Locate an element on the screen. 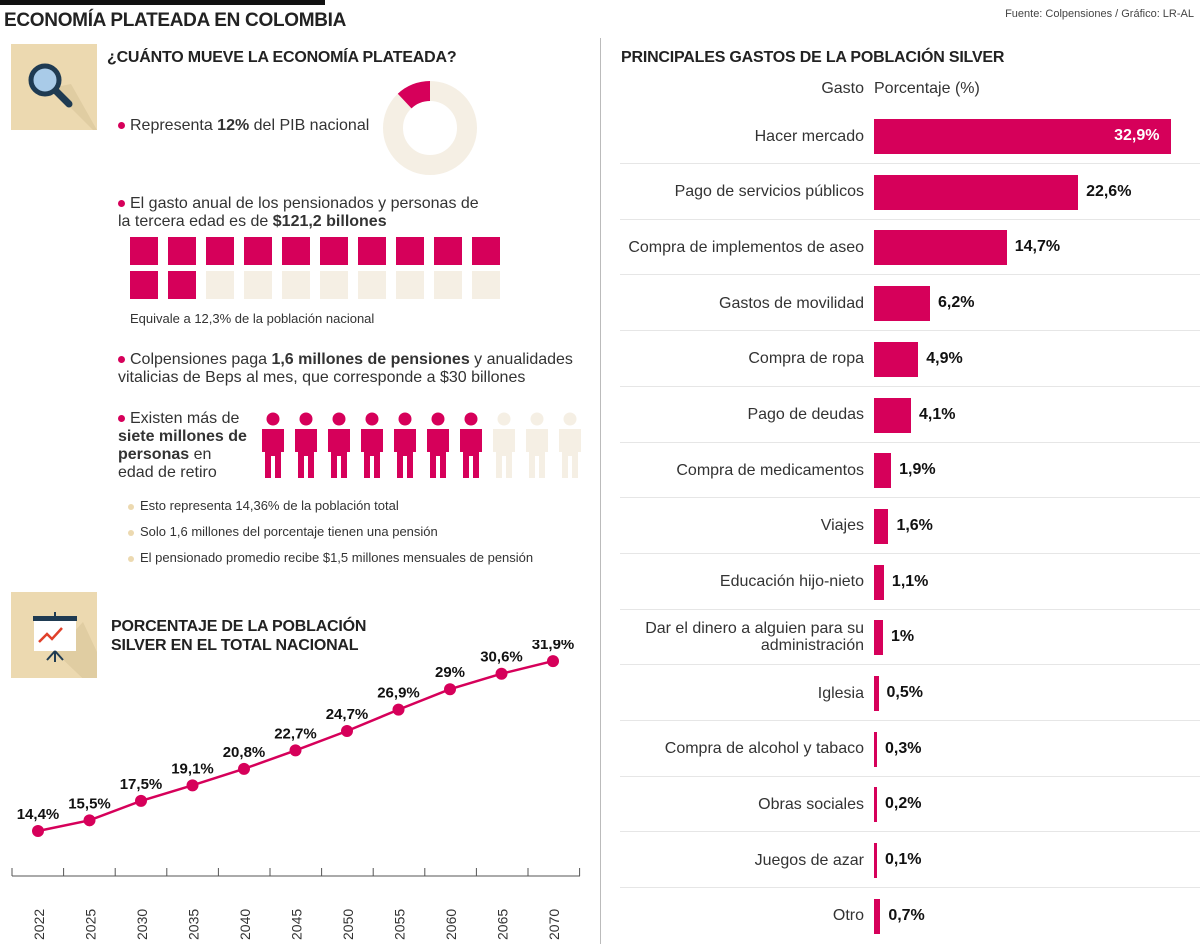 Image resolution: width=1200 pixels, height=944 pixels. bar-row: Gastos de movilidad 6,2% is located at coordinates (910, 303).